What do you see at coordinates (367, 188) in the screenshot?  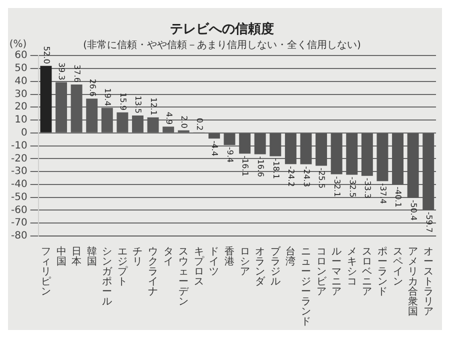 I see `data-label: -33.3` at bounding box center [367, 188].